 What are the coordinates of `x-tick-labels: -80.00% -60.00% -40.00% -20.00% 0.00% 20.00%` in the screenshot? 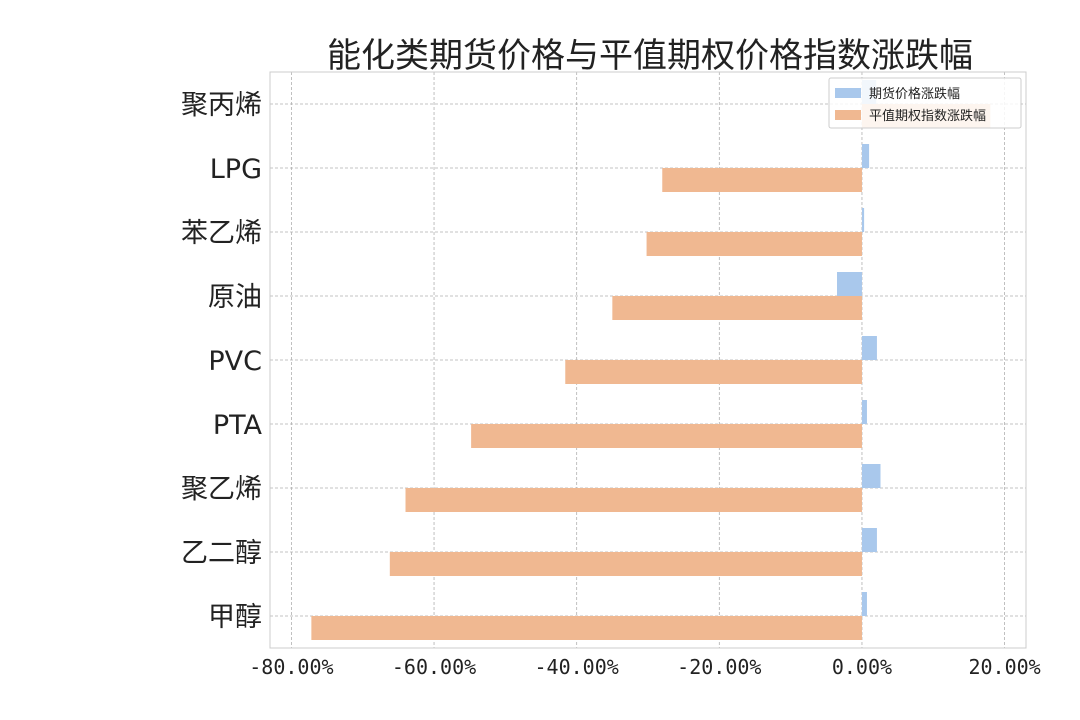 It's located at (644, 667).